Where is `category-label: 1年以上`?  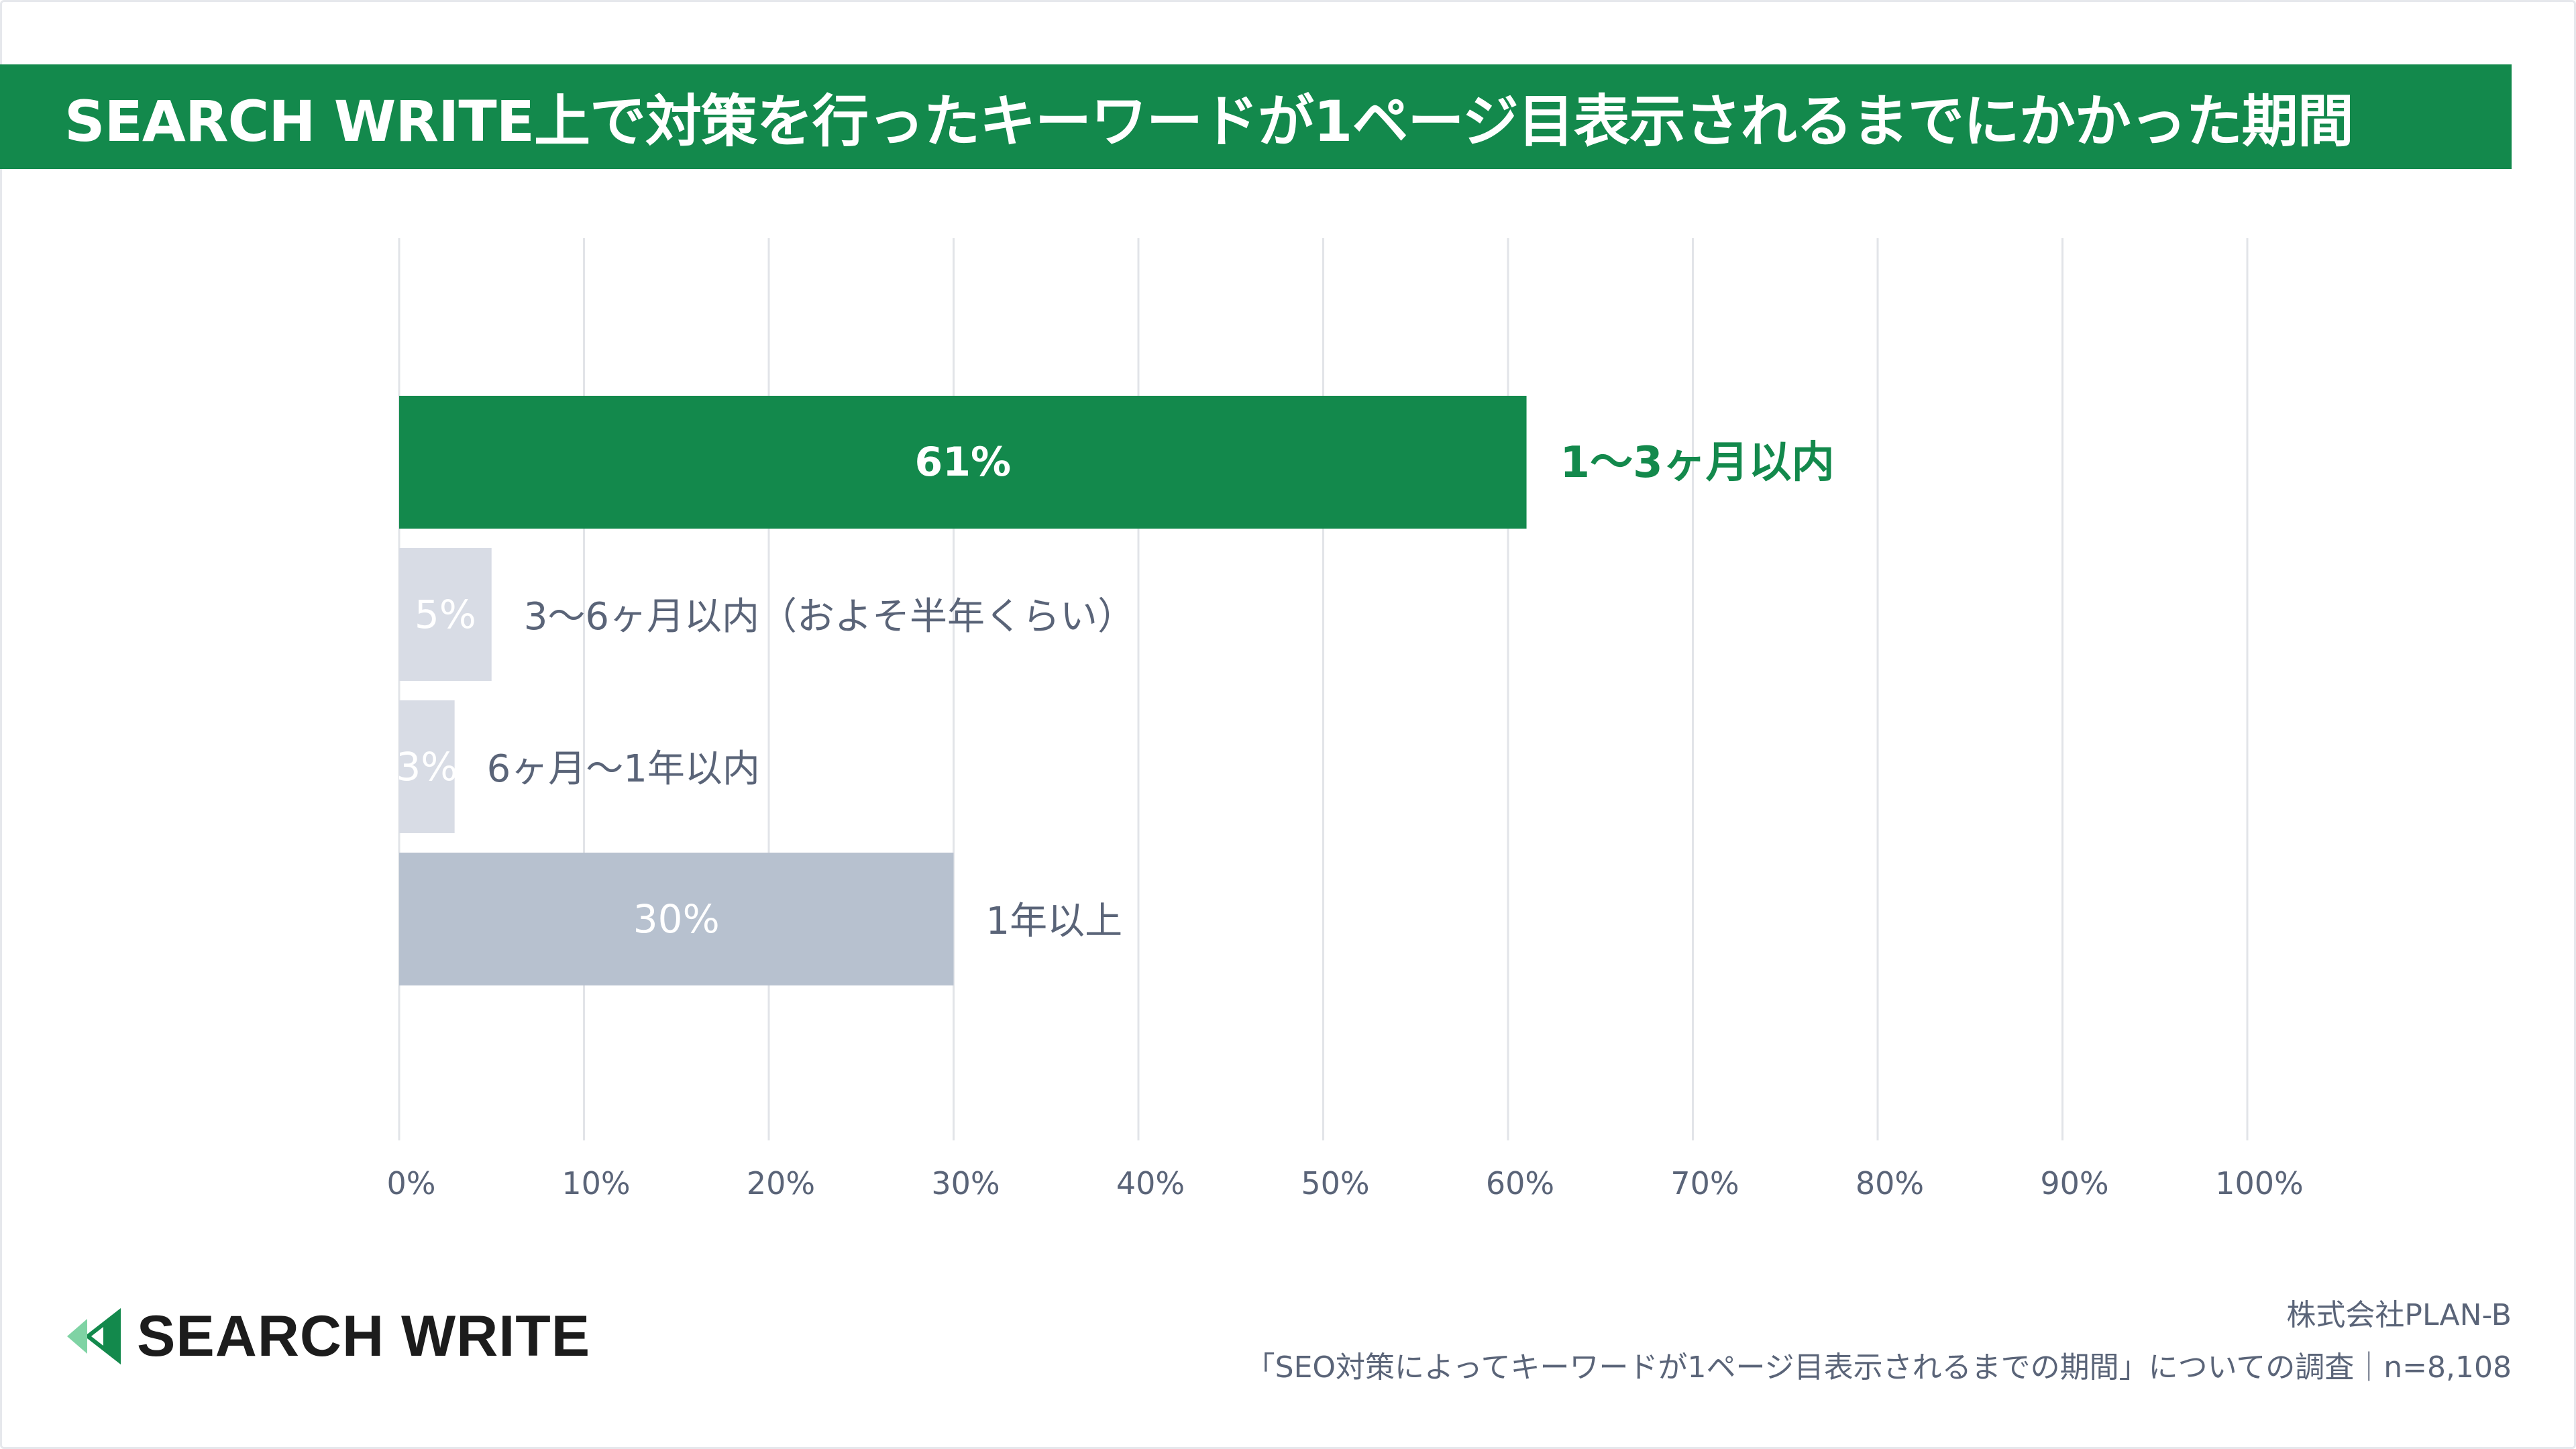
category-label: 1年以上 is located at coordinates (1054, 921).